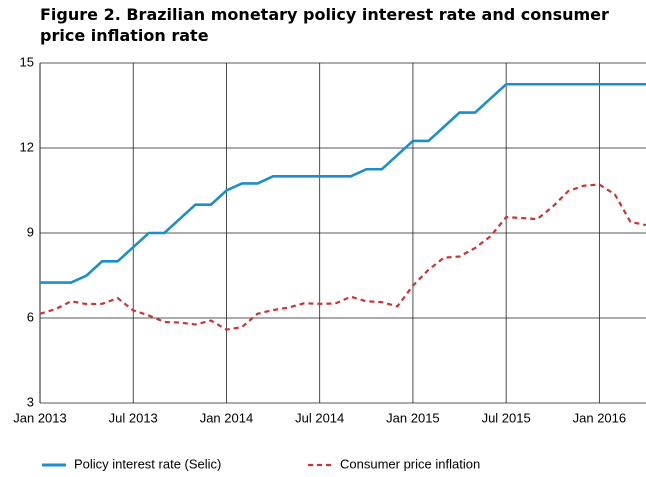  I want to click on x-tick-label: Jul 2013, so click(133, 417).